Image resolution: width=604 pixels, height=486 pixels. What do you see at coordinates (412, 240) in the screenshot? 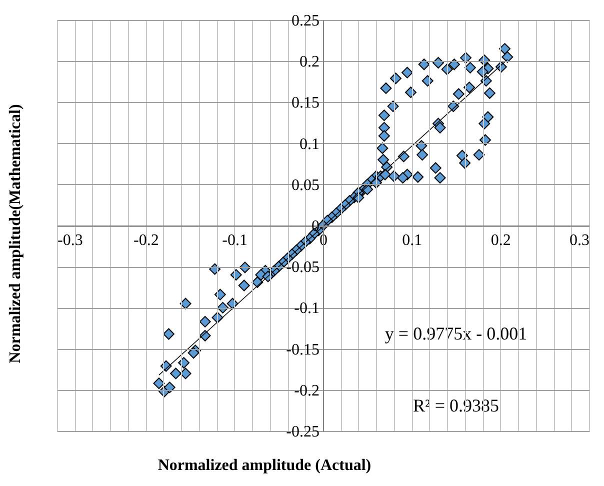
I see `x-tick-label: 0.1` at bounding box center [412, 240].